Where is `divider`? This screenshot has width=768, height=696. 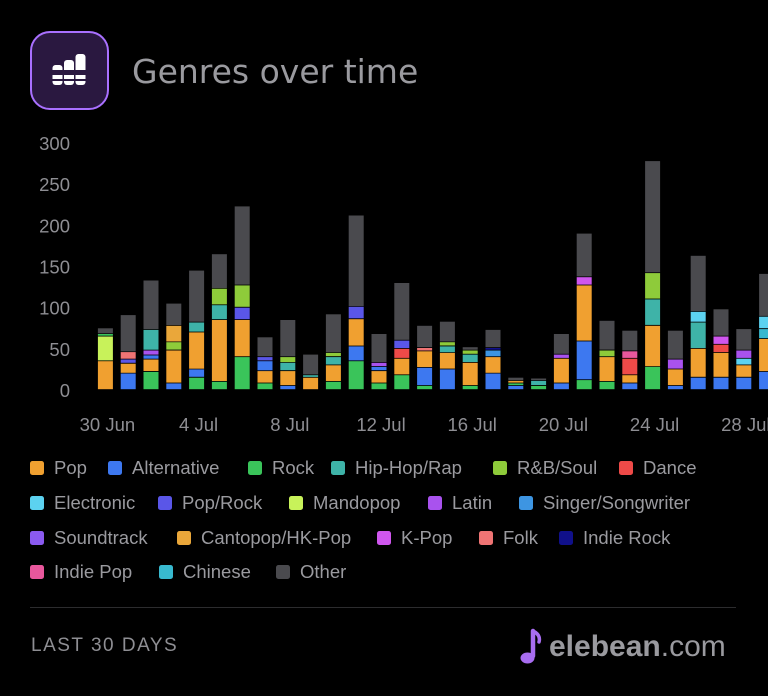 divider is located at coordinates (383, 607).